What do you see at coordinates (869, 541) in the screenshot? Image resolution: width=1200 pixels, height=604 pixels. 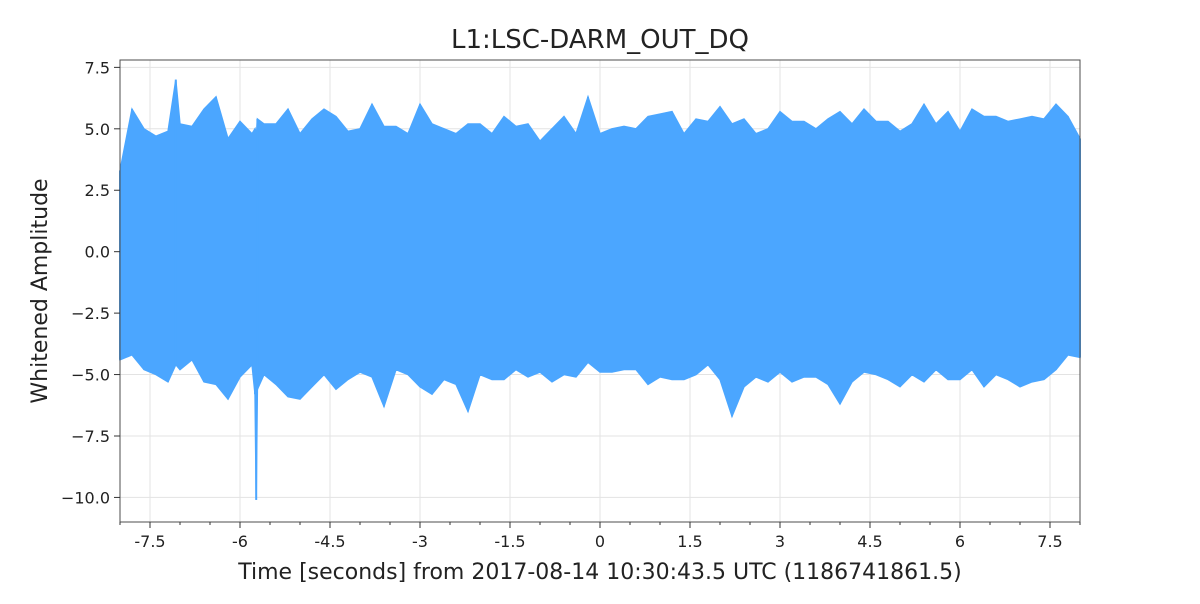 I see `x-tick-label: 4.5` at bounding box center [869, 541].